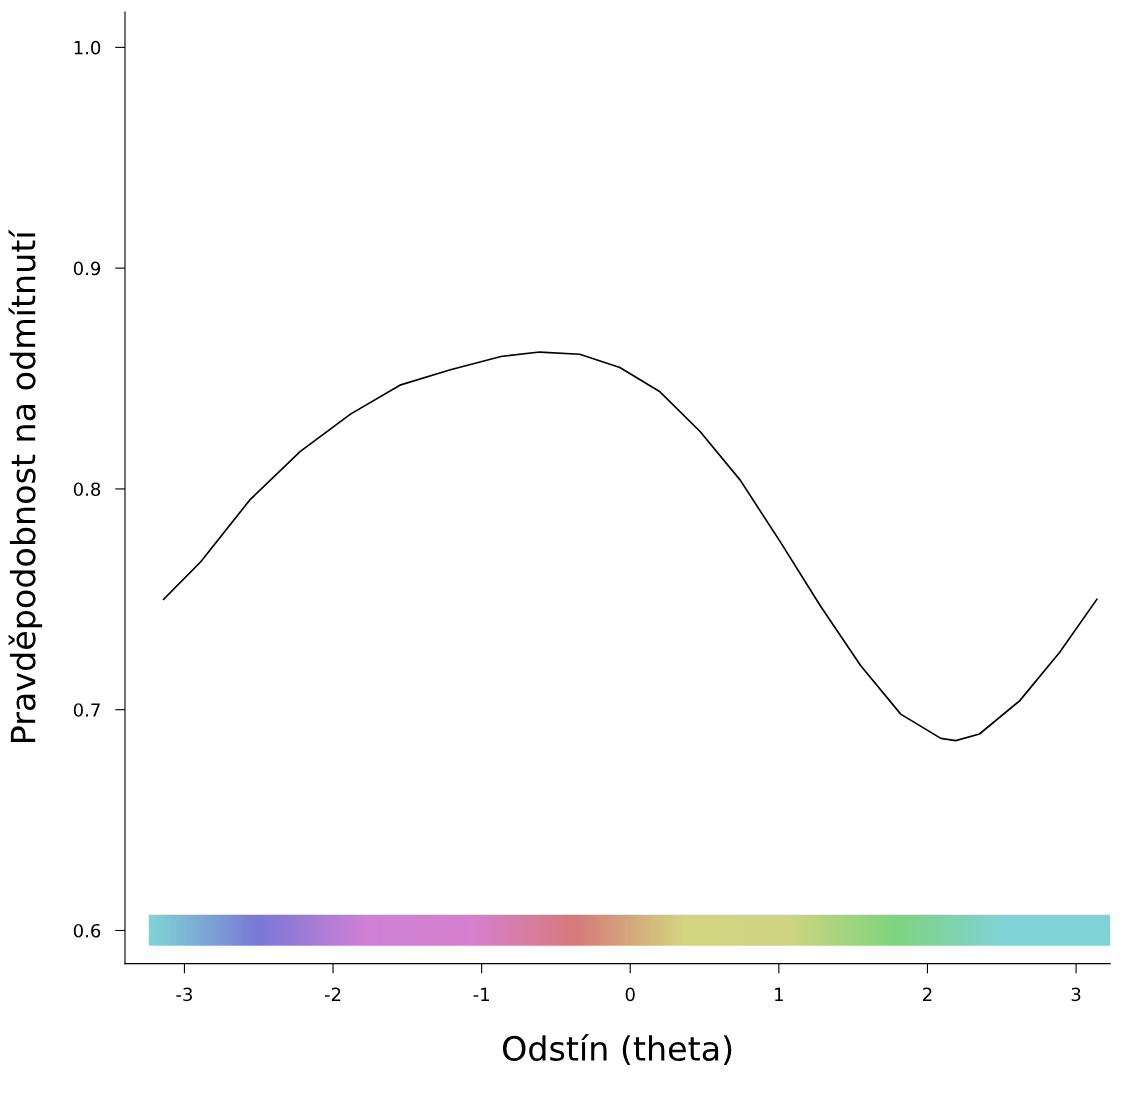 This screenshot has height=1095, width=1126. Describe the element at coordinates (332, 994) in the screenshot. I see `x-tick-label: -2` at that location.